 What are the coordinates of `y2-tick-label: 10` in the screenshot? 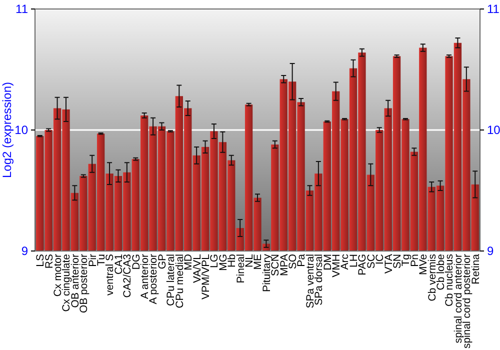 It's located at (493, 129).